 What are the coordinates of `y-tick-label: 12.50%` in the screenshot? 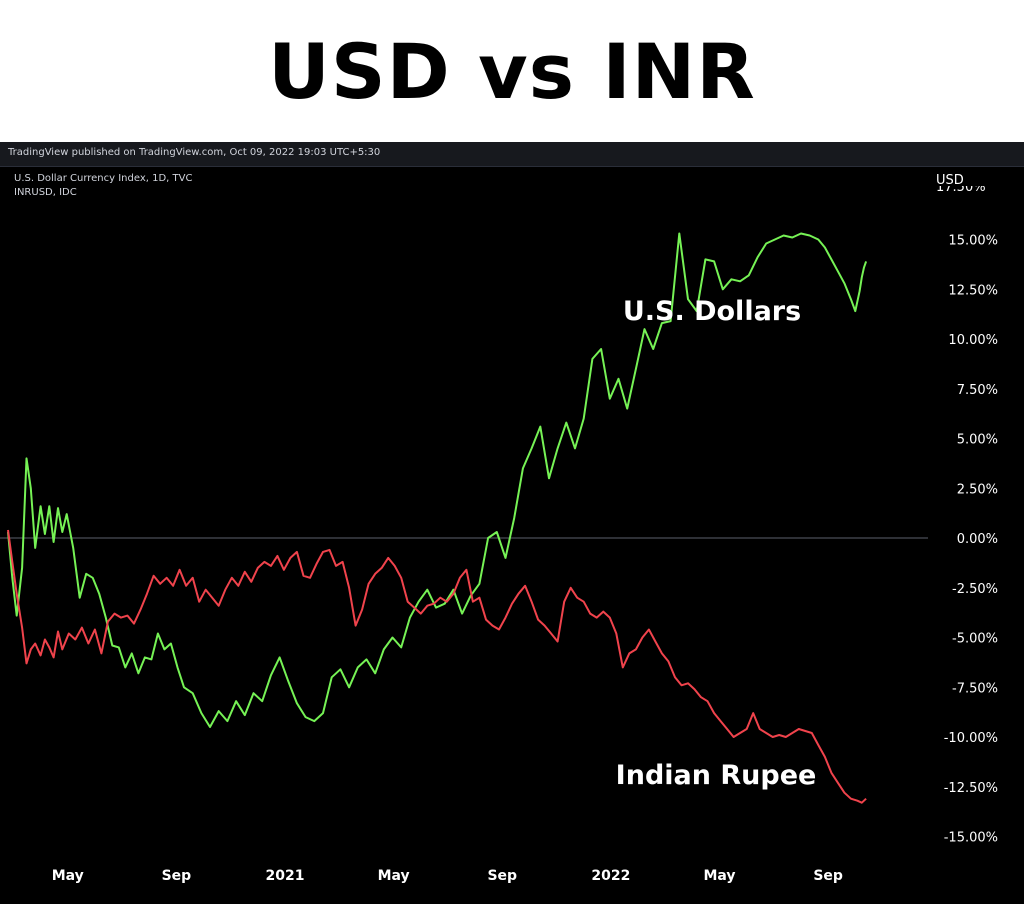 It's located at (973, 290).